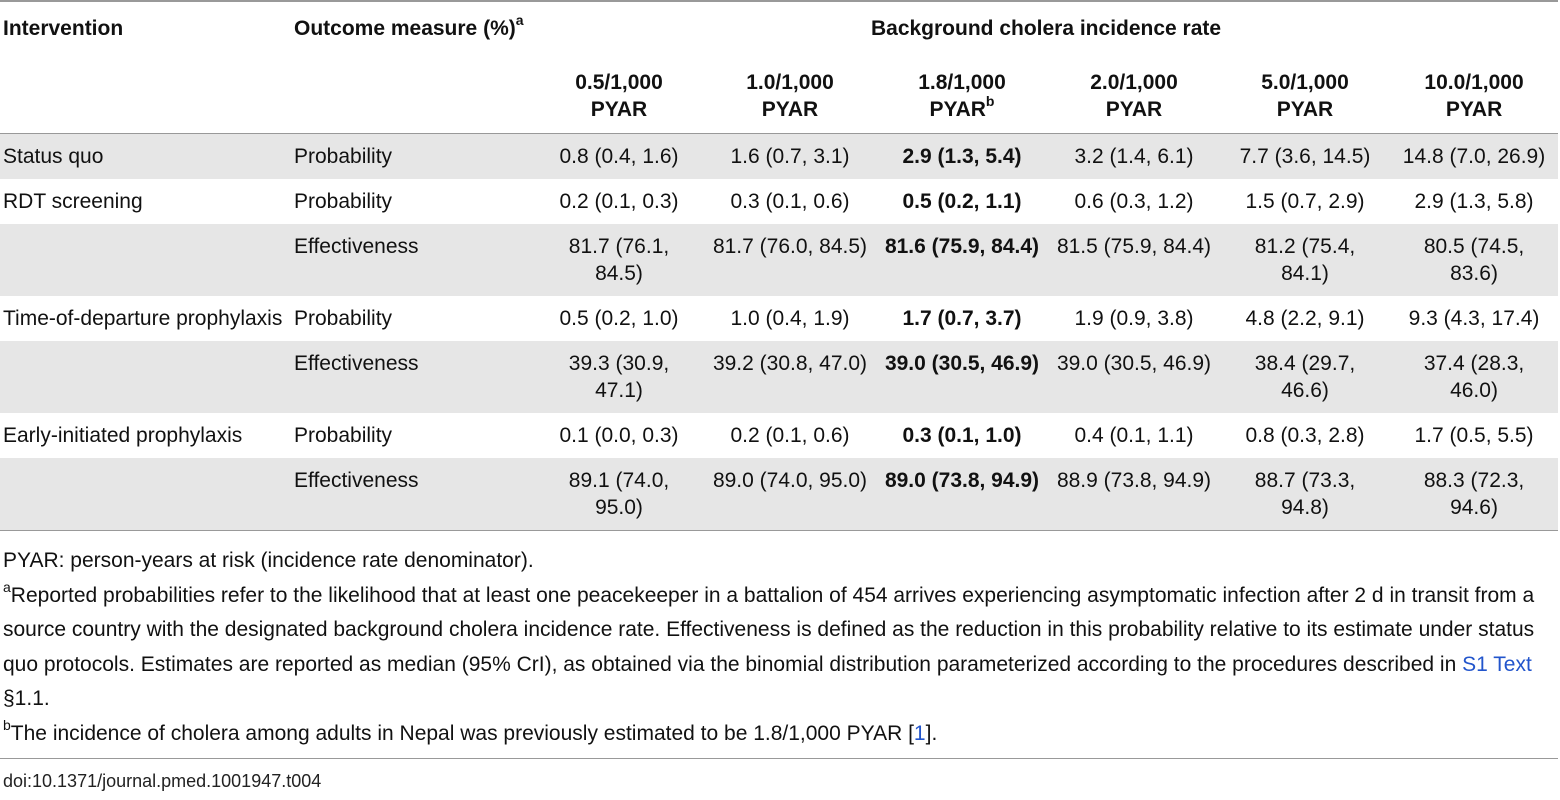 This screenshot has height=800, width=1560. Describe the element at coordinates (7, 586) in the screenshot. I see `note-a-marker: a` at that location.